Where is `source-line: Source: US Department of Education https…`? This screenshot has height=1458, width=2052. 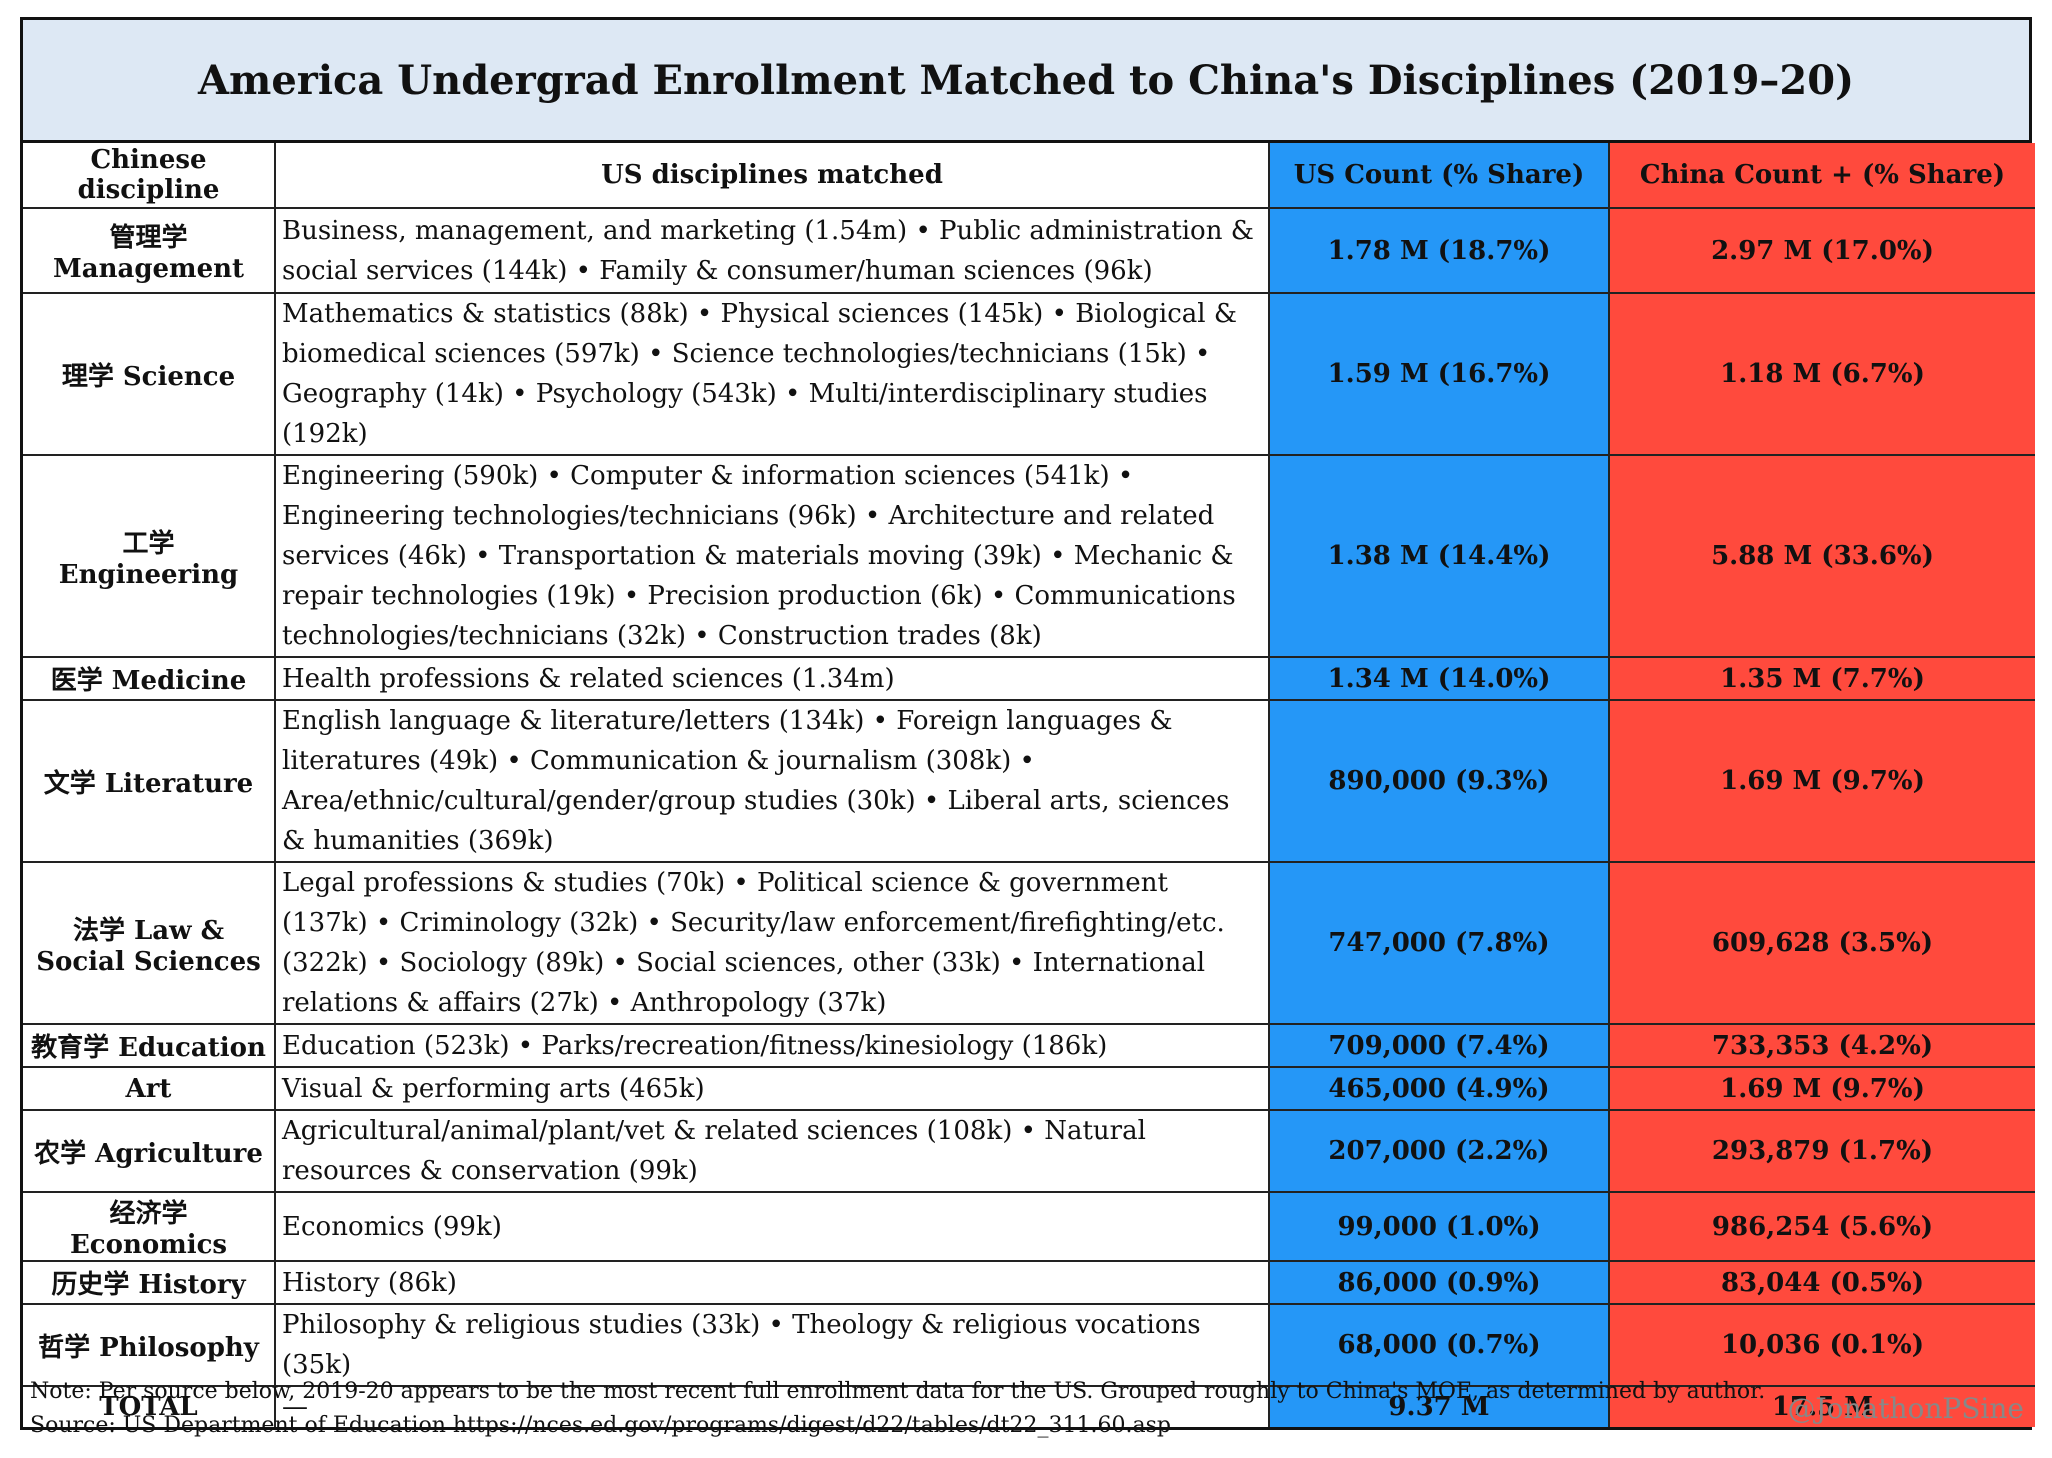
source-line: Source: US Department of Education https… is located at coordinates (600, 1425).